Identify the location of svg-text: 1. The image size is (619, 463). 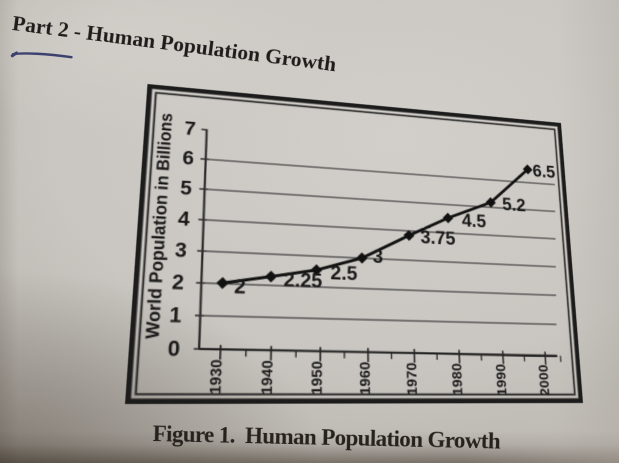
(175, 316).